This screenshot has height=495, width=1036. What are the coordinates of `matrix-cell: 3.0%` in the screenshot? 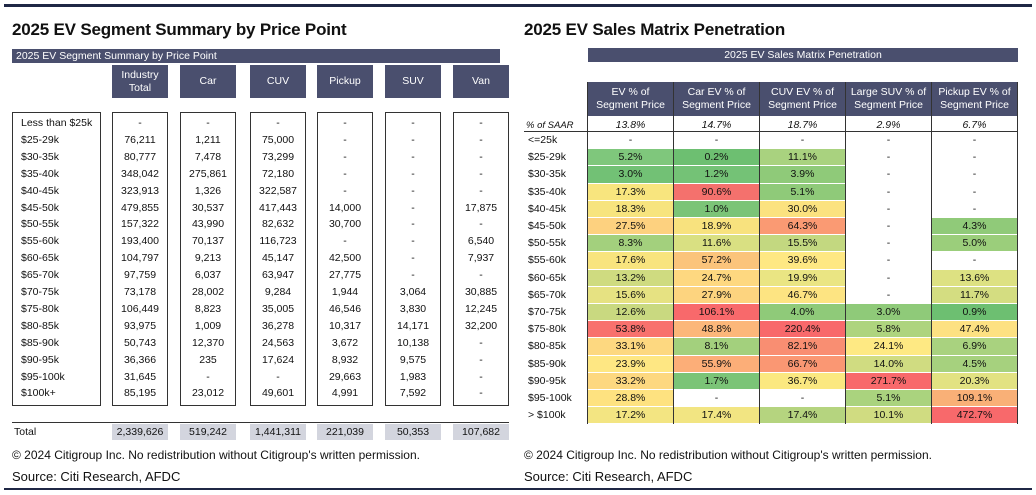 It's located at (631, 175).